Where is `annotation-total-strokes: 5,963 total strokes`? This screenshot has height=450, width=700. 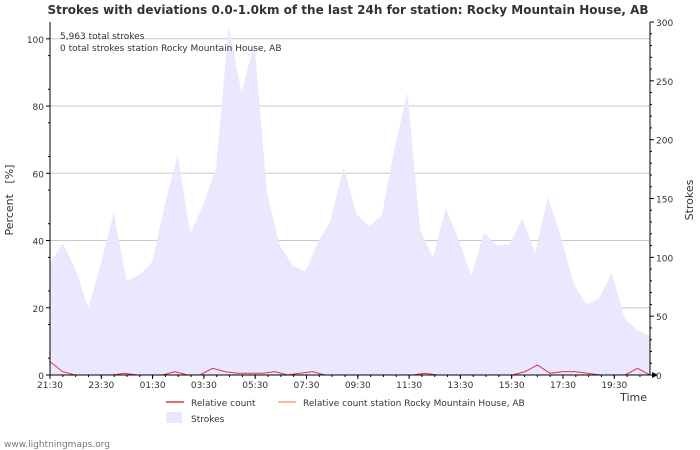
annotation-total-strokes: 5,963 total strokes is located at coordinates (102, 37).